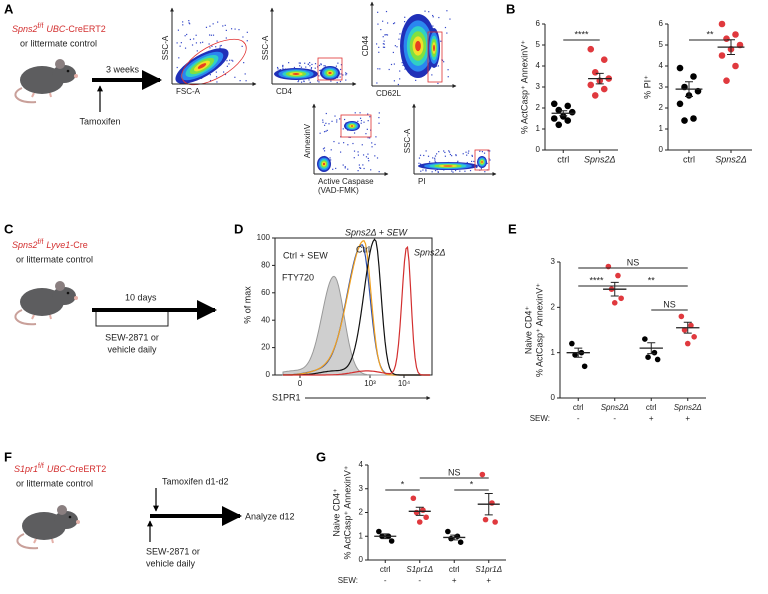  Describe the element at coordinates (419, 569) in the screenshot. I see `x-tick-label: S1pr1Δ` at that location.